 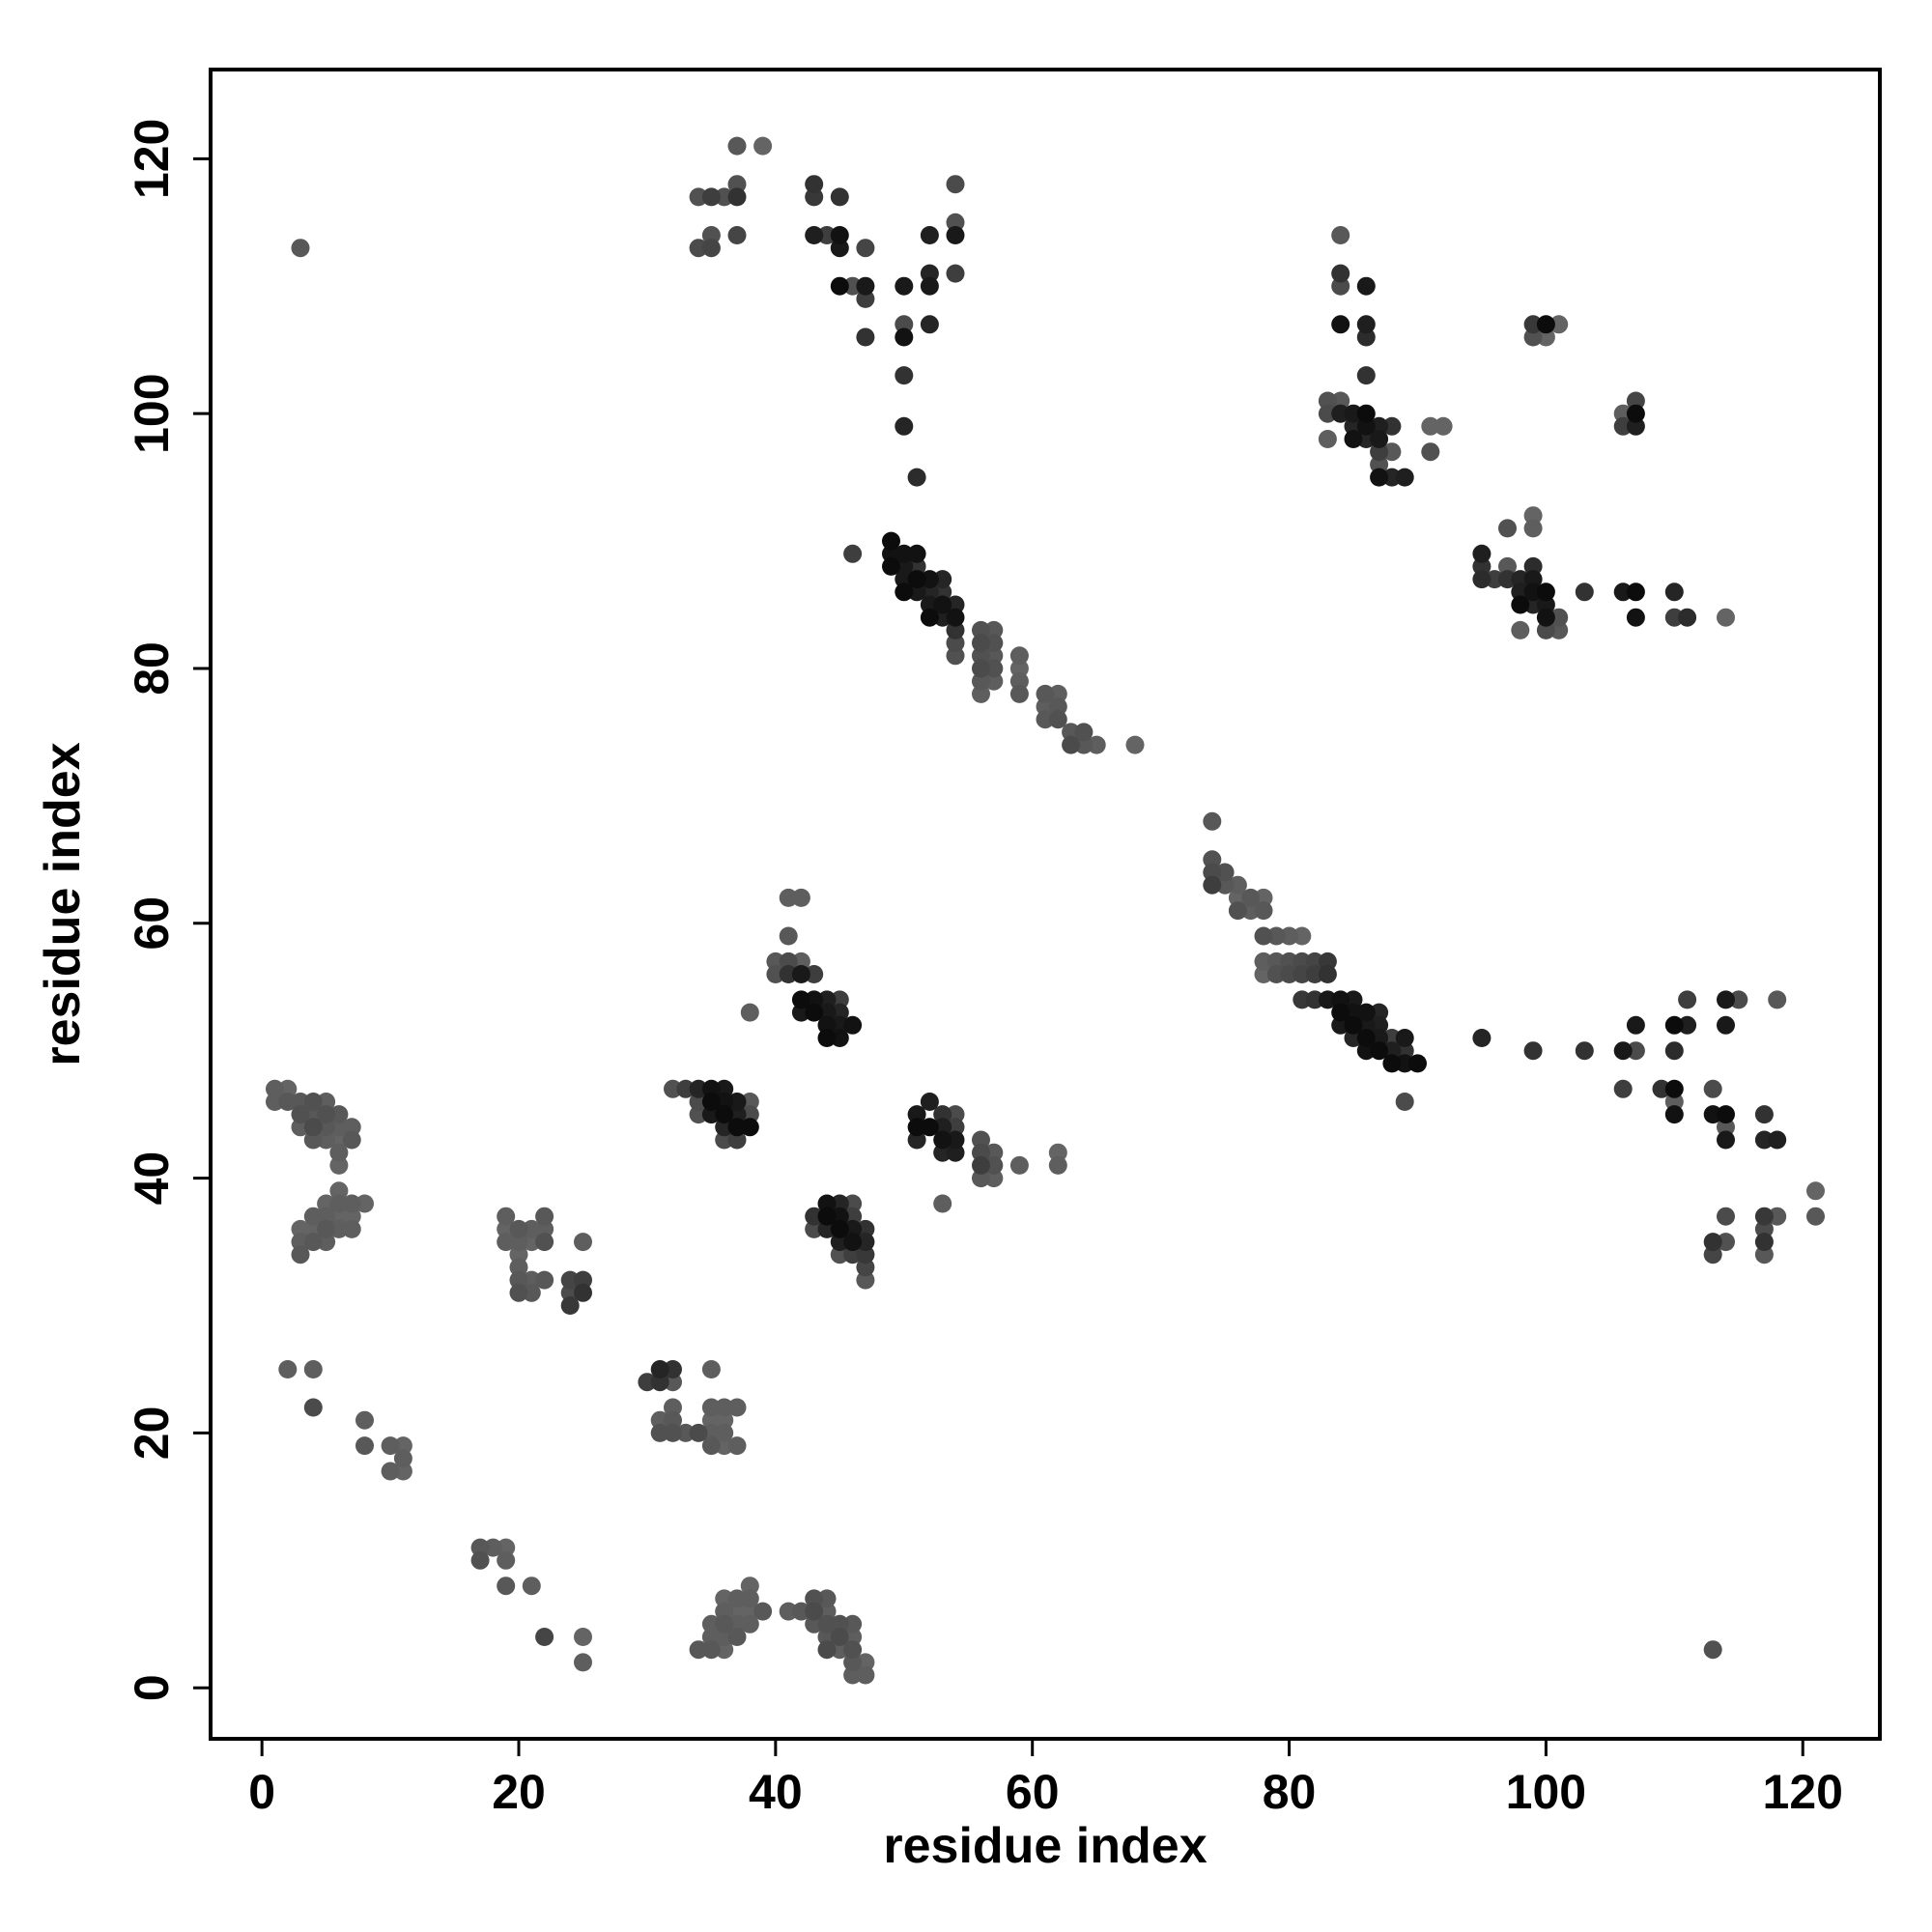 I want to click on x-tick-label-60: 60, so click(x=1033, y=1792).